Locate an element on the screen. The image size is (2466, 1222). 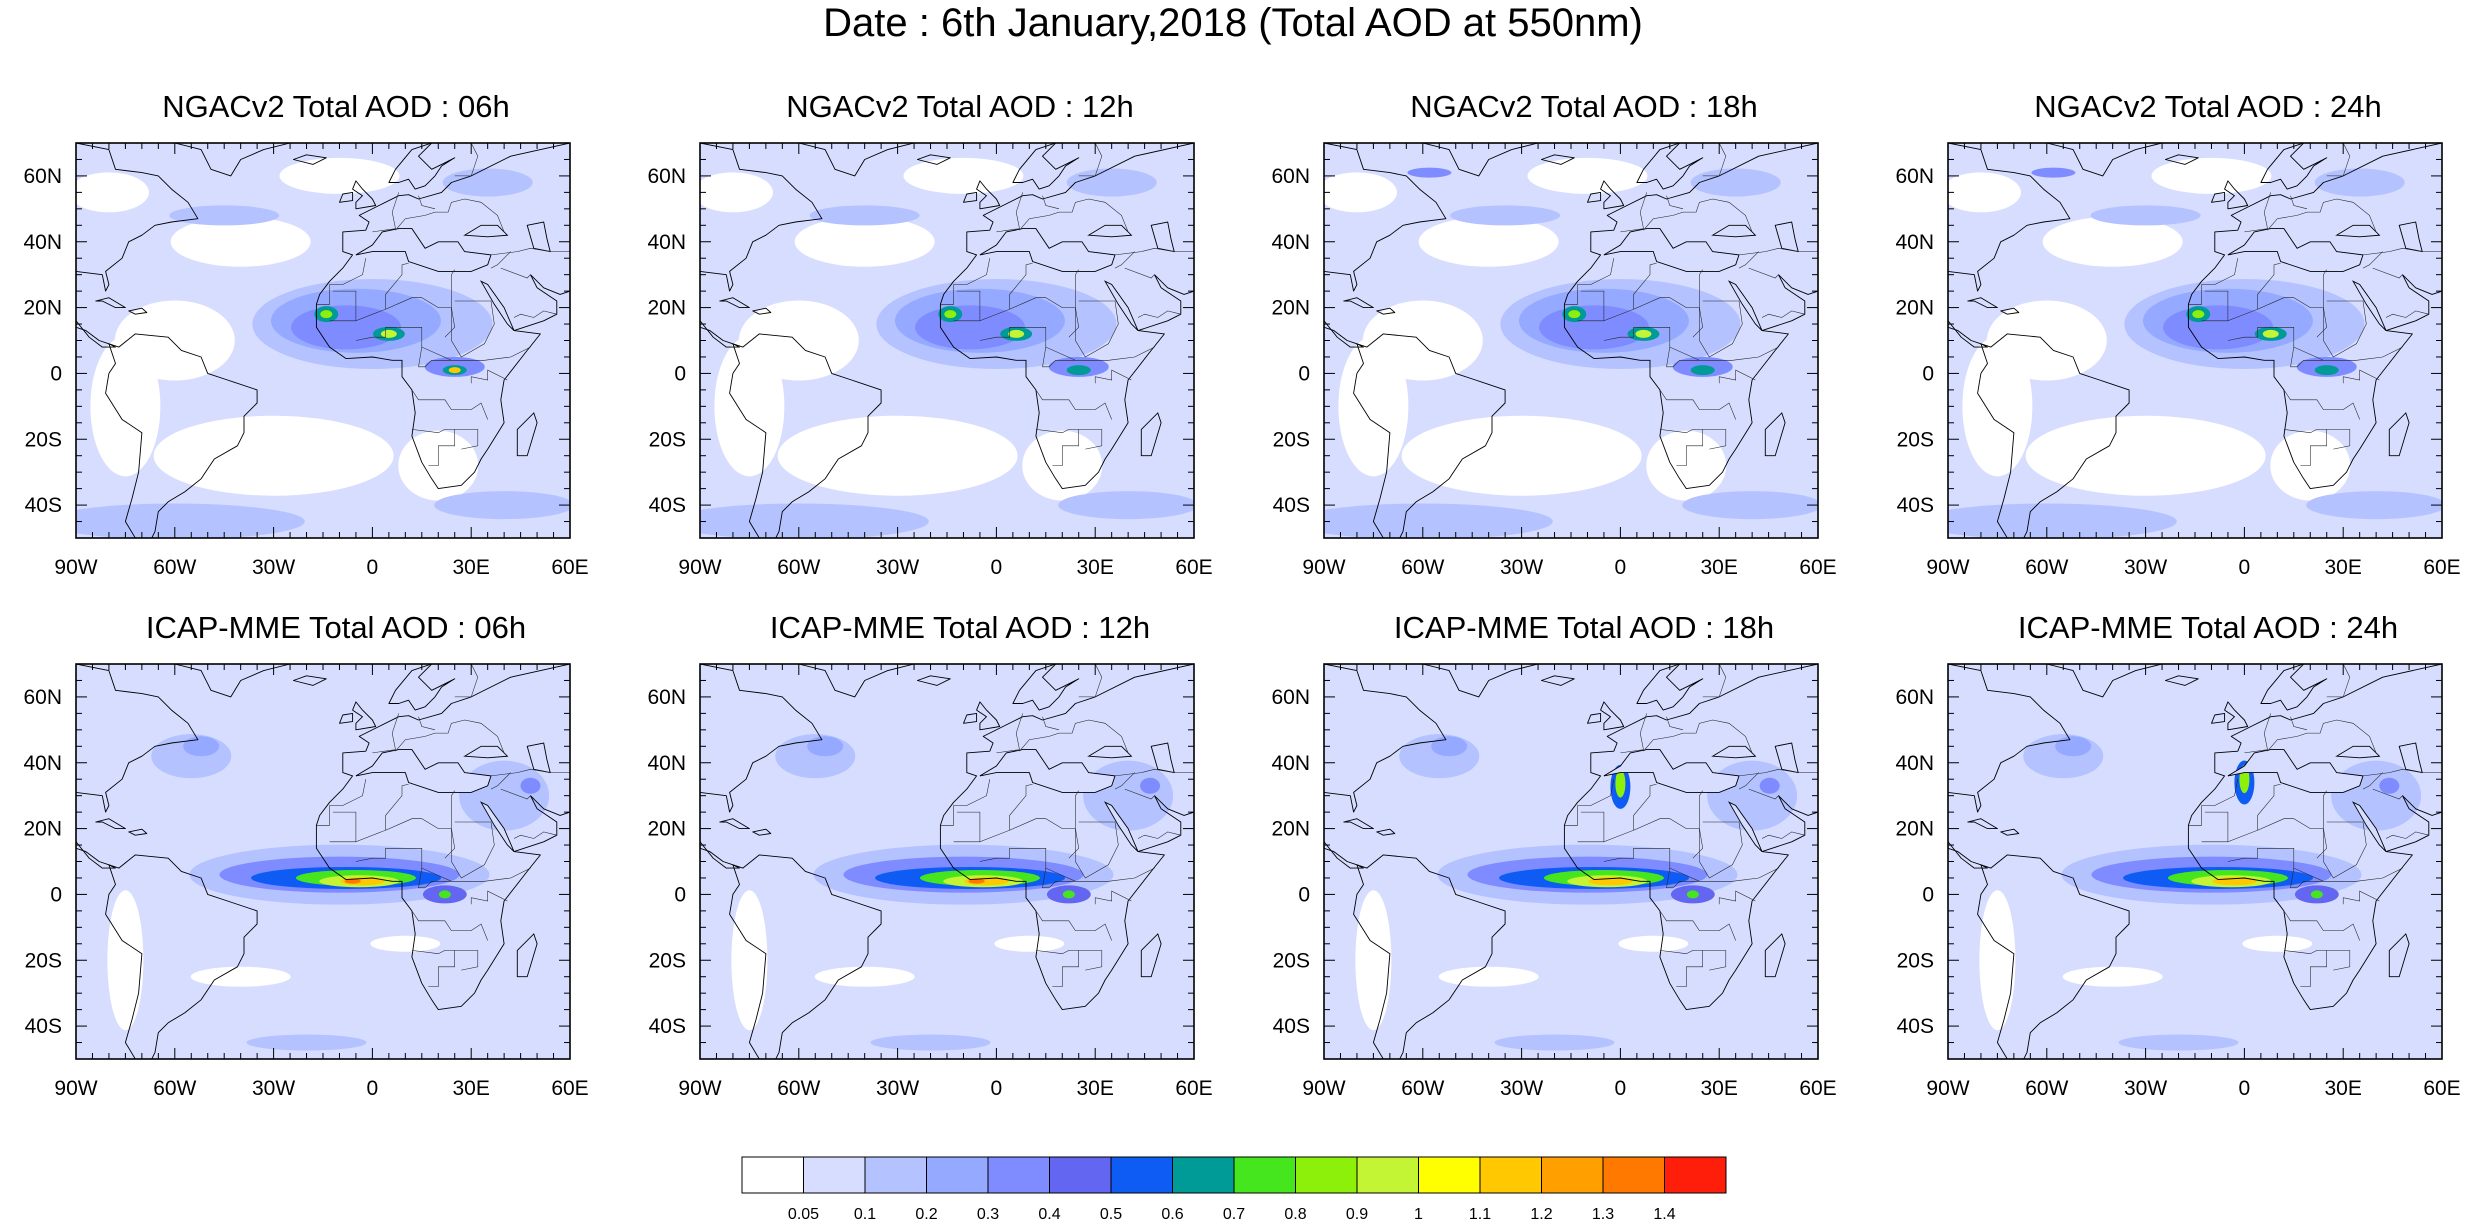
panel-title: NGACv2 Total AOD : 24h is located at coordinates (2208, 106).